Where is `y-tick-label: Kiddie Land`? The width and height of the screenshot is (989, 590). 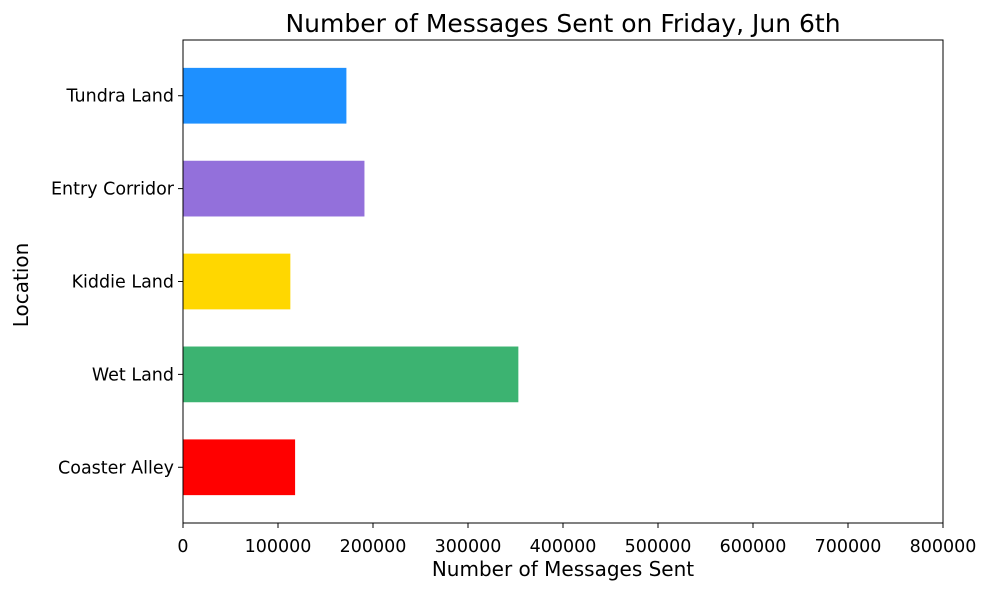 y-tick-label: Kiddie Land is located at coordinates (123, 283).